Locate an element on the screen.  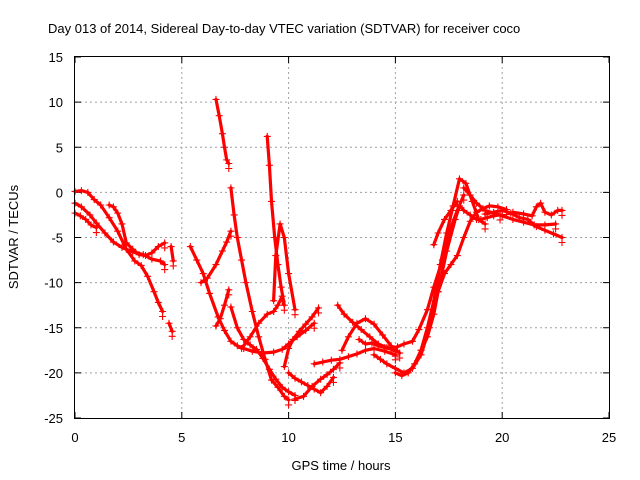
y-tick-label: -5 is located at coordinates (57, 238).